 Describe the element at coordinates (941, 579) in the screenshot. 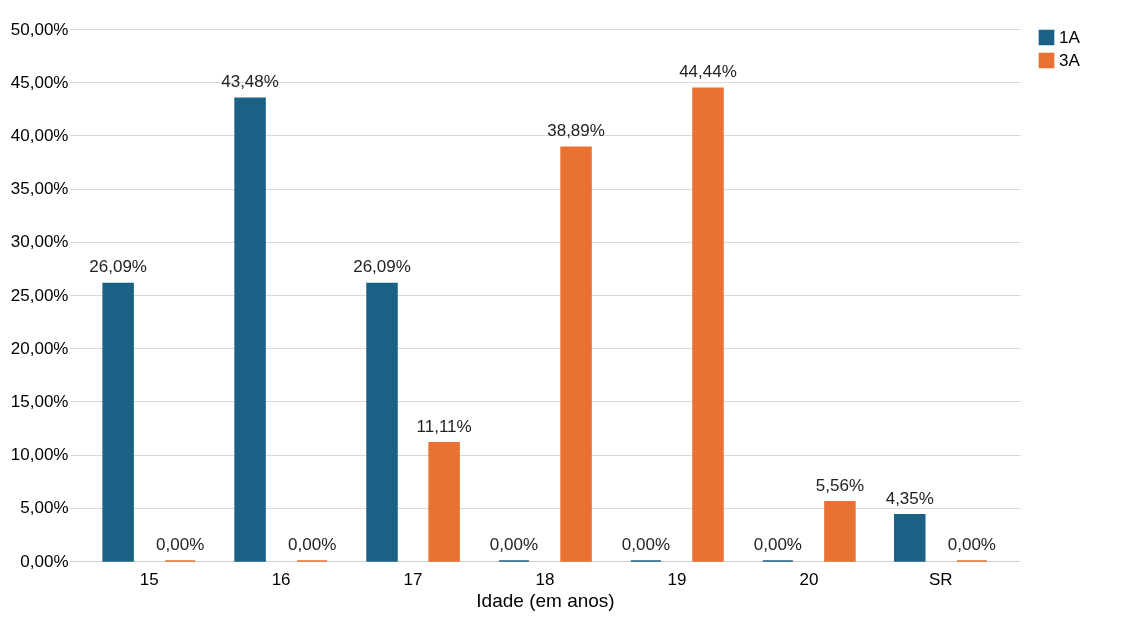

I see `x-tick-label: SR` at that location.